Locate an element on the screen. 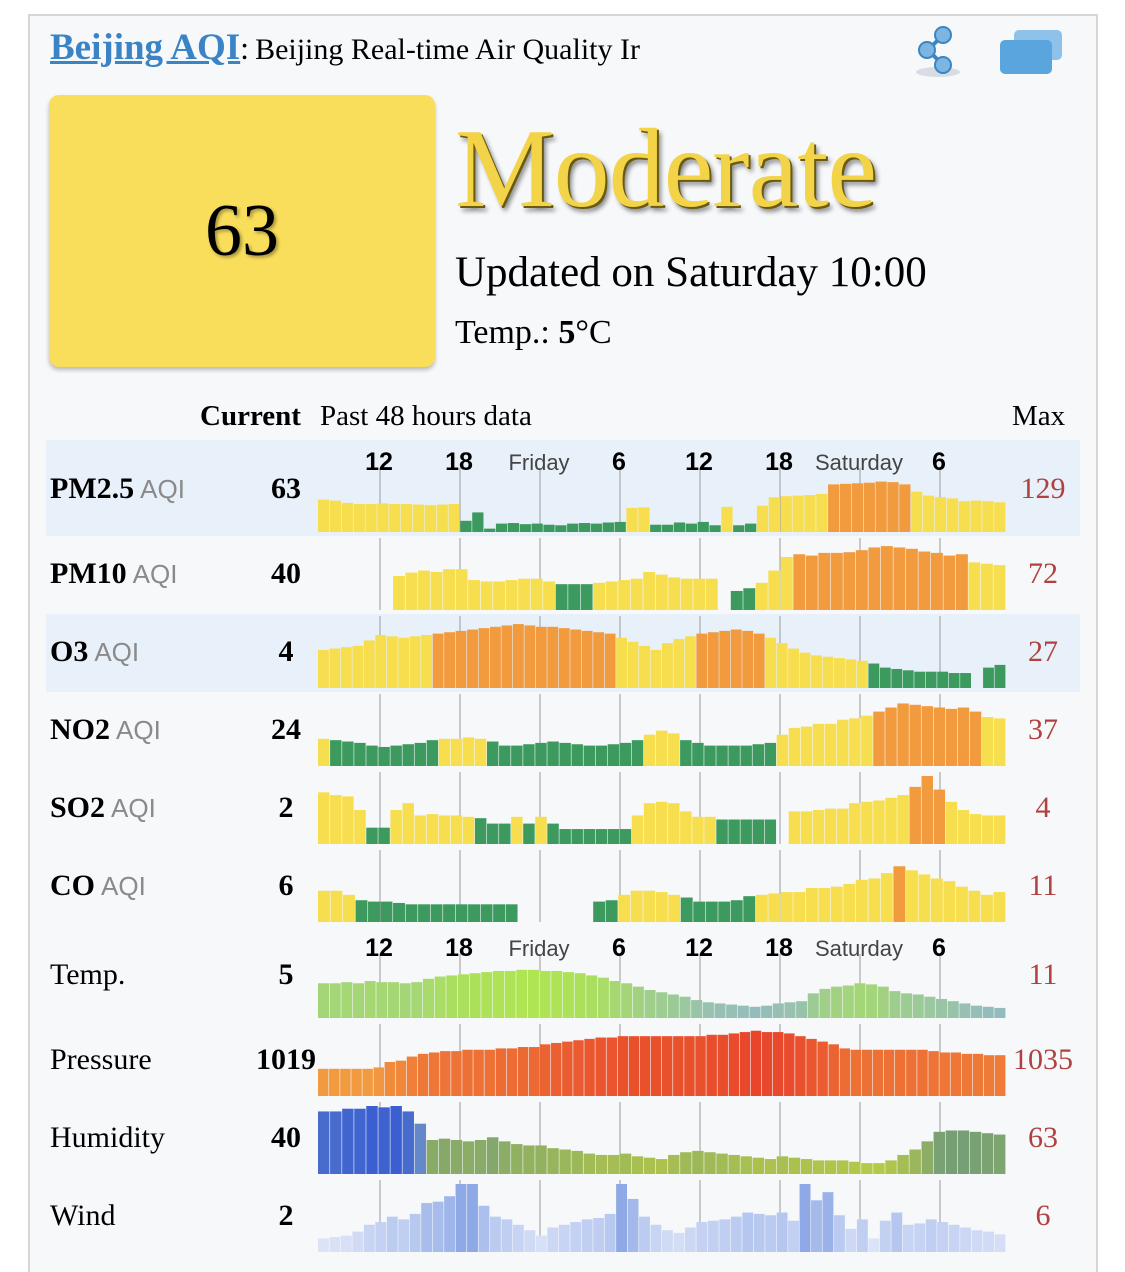  pollutant-name: PM10 is located at coordinates (88, 573).